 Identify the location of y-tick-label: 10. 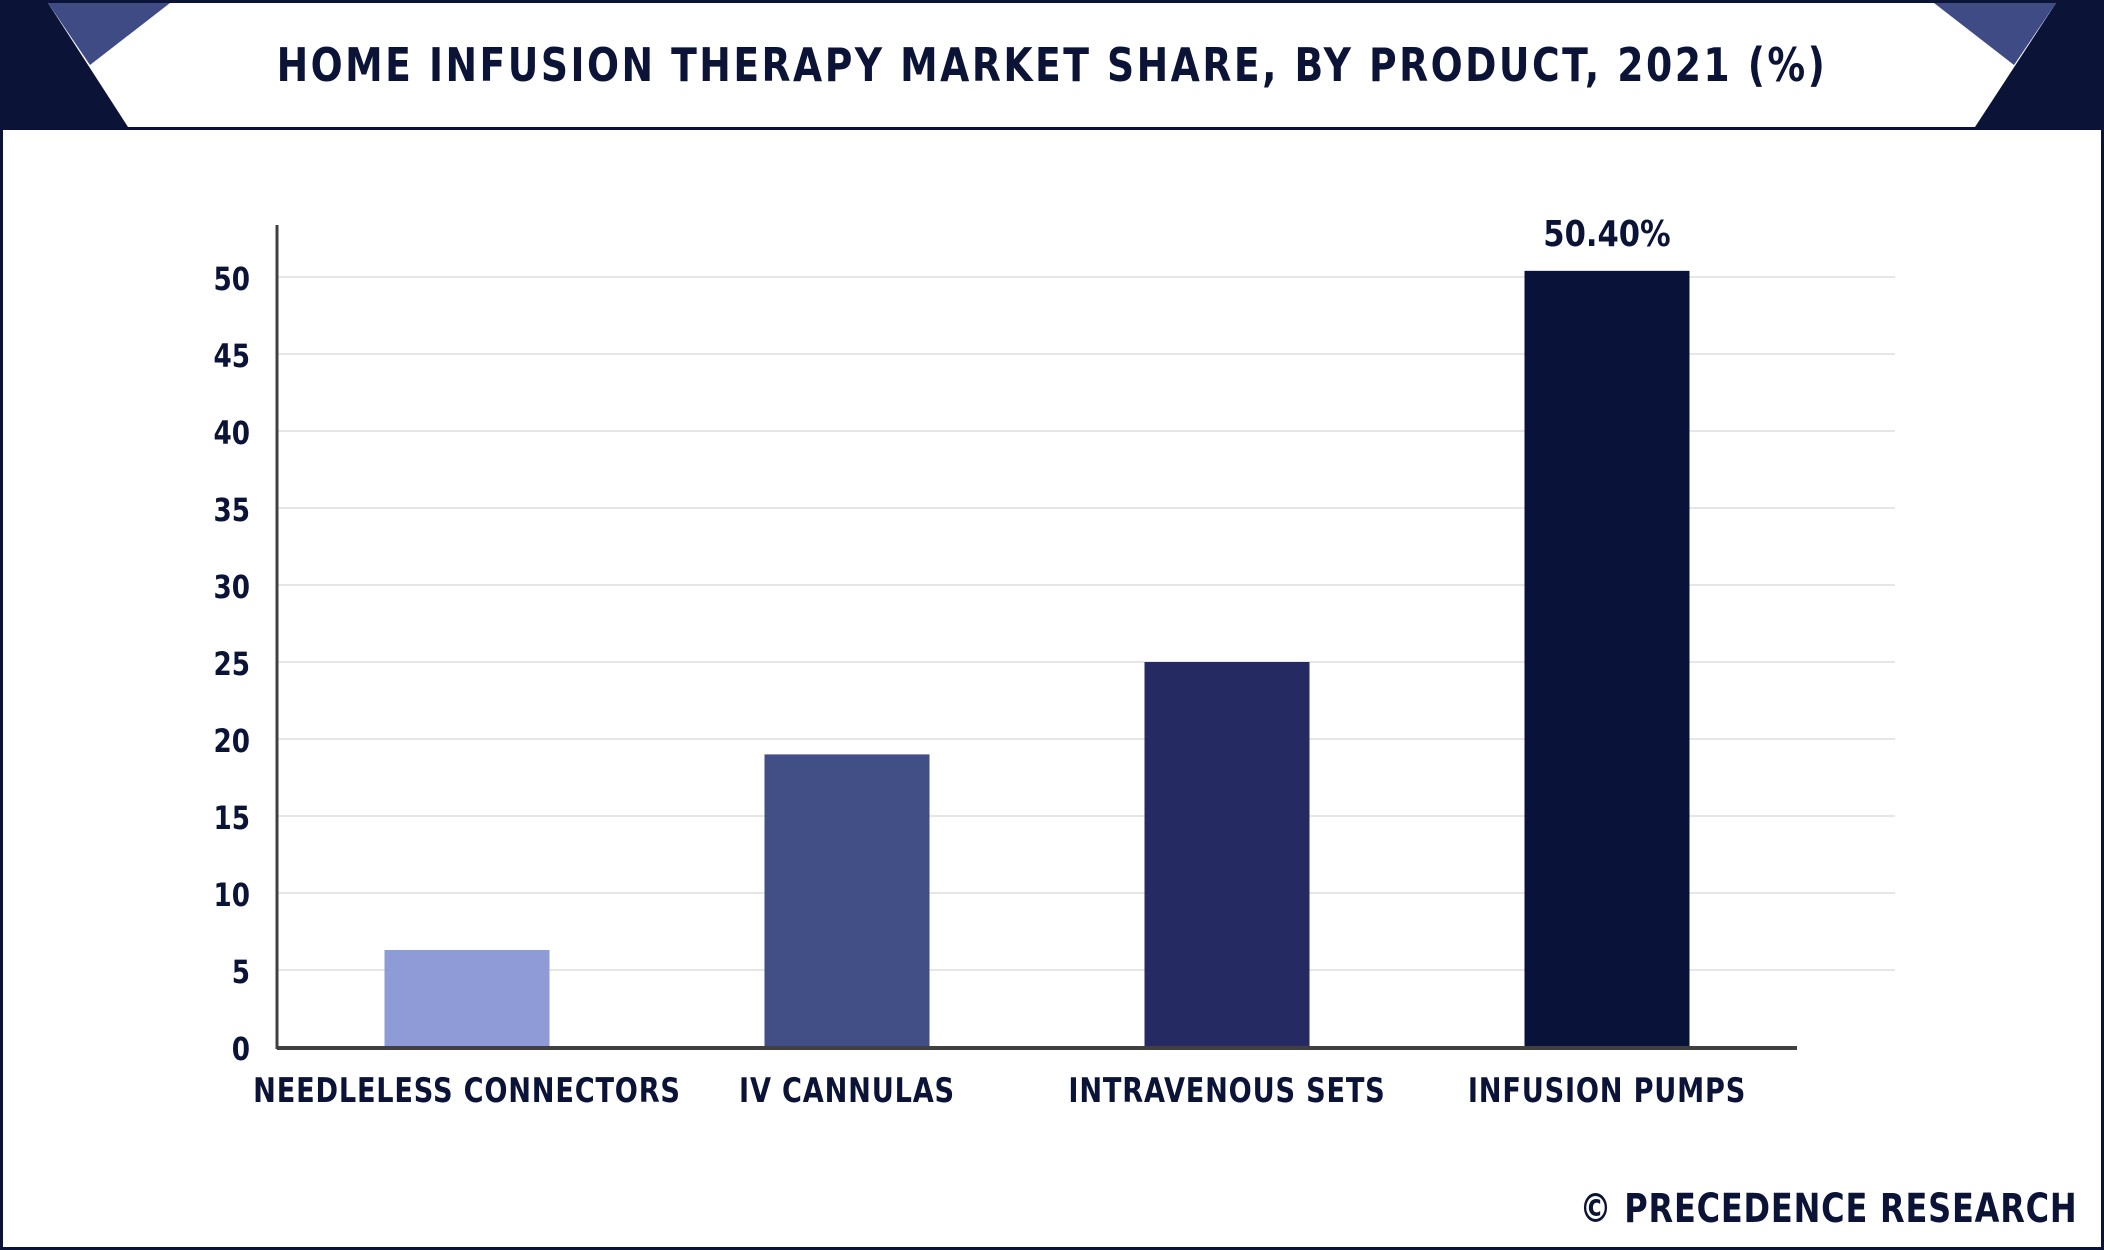
(231, 894).